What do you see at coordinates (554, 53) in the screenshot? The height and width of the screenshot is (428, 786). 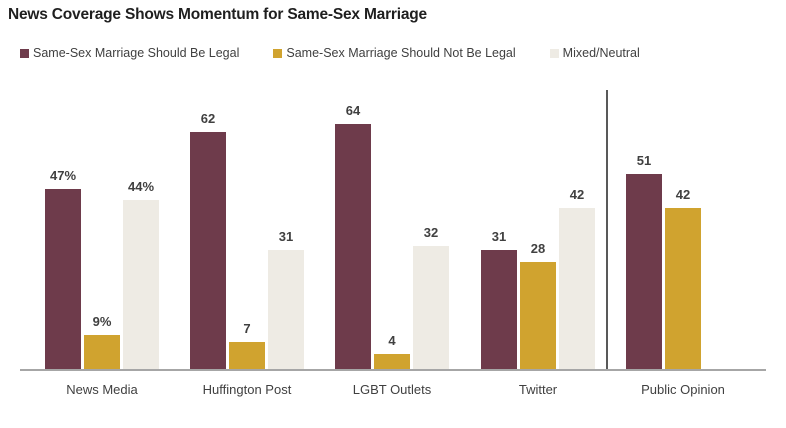 I see `legend-swatch-mixed-icon` at bounding box center [554, 53].